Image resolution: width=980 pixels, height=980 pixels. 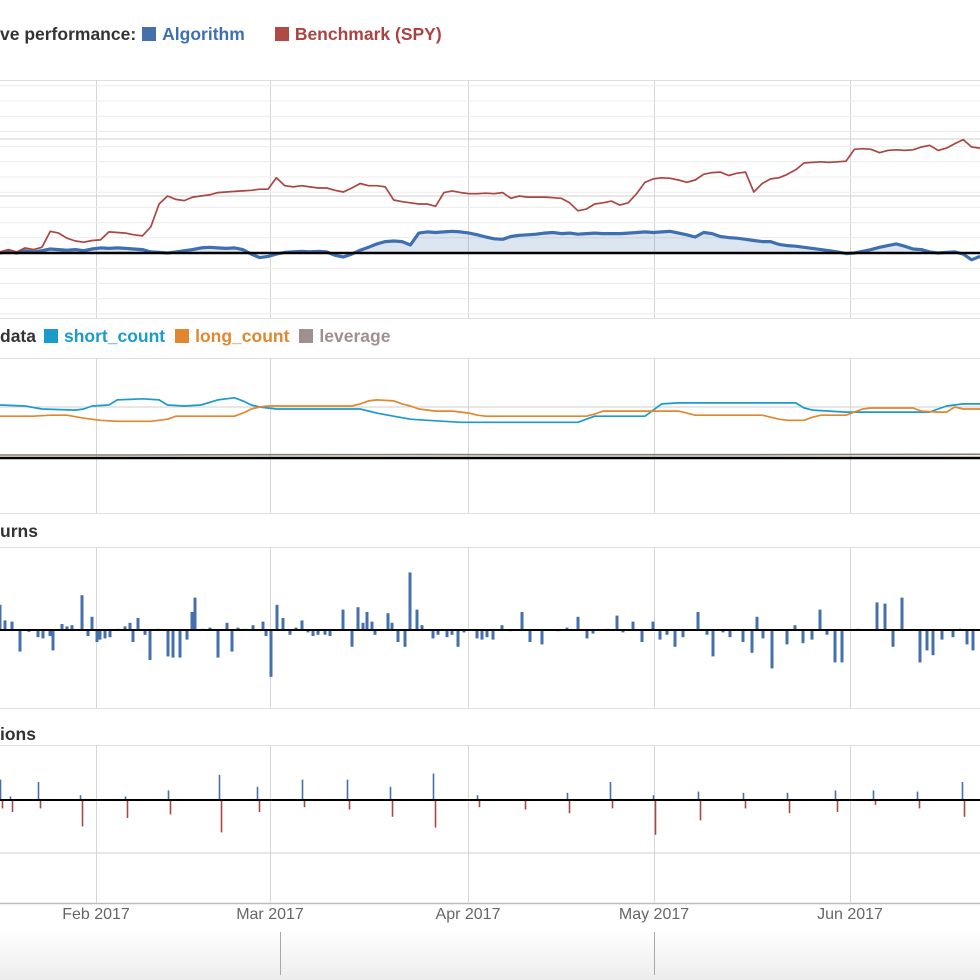 I want to click on transactions-header: ions, so click(x=18, y=734).